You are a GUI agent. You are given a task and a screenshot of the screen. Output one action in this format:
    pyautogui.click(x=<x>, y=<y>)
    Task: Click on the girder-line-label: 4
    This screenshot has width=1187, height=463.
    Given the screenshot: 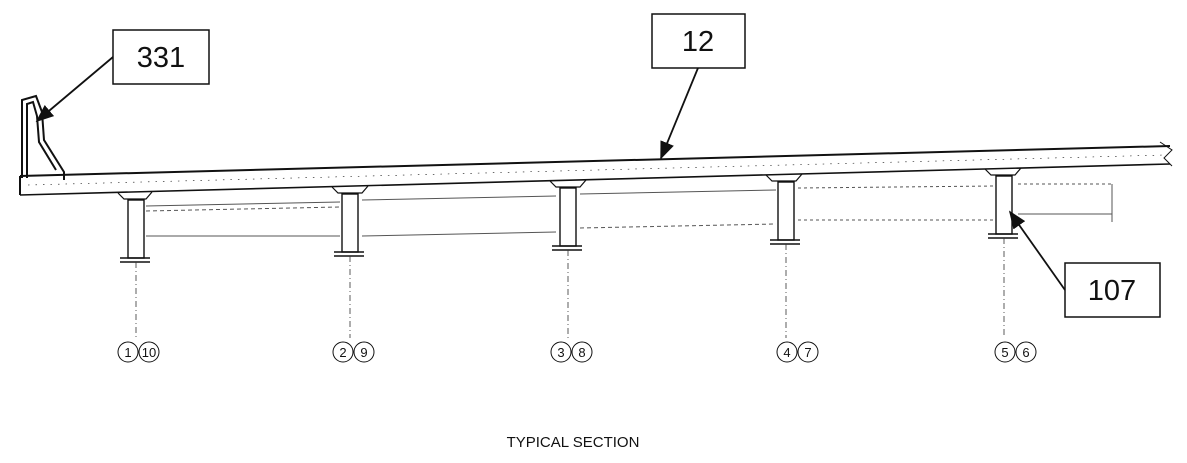 What is the action you would take?
    pyautogui.click(x=786, y=352)
    